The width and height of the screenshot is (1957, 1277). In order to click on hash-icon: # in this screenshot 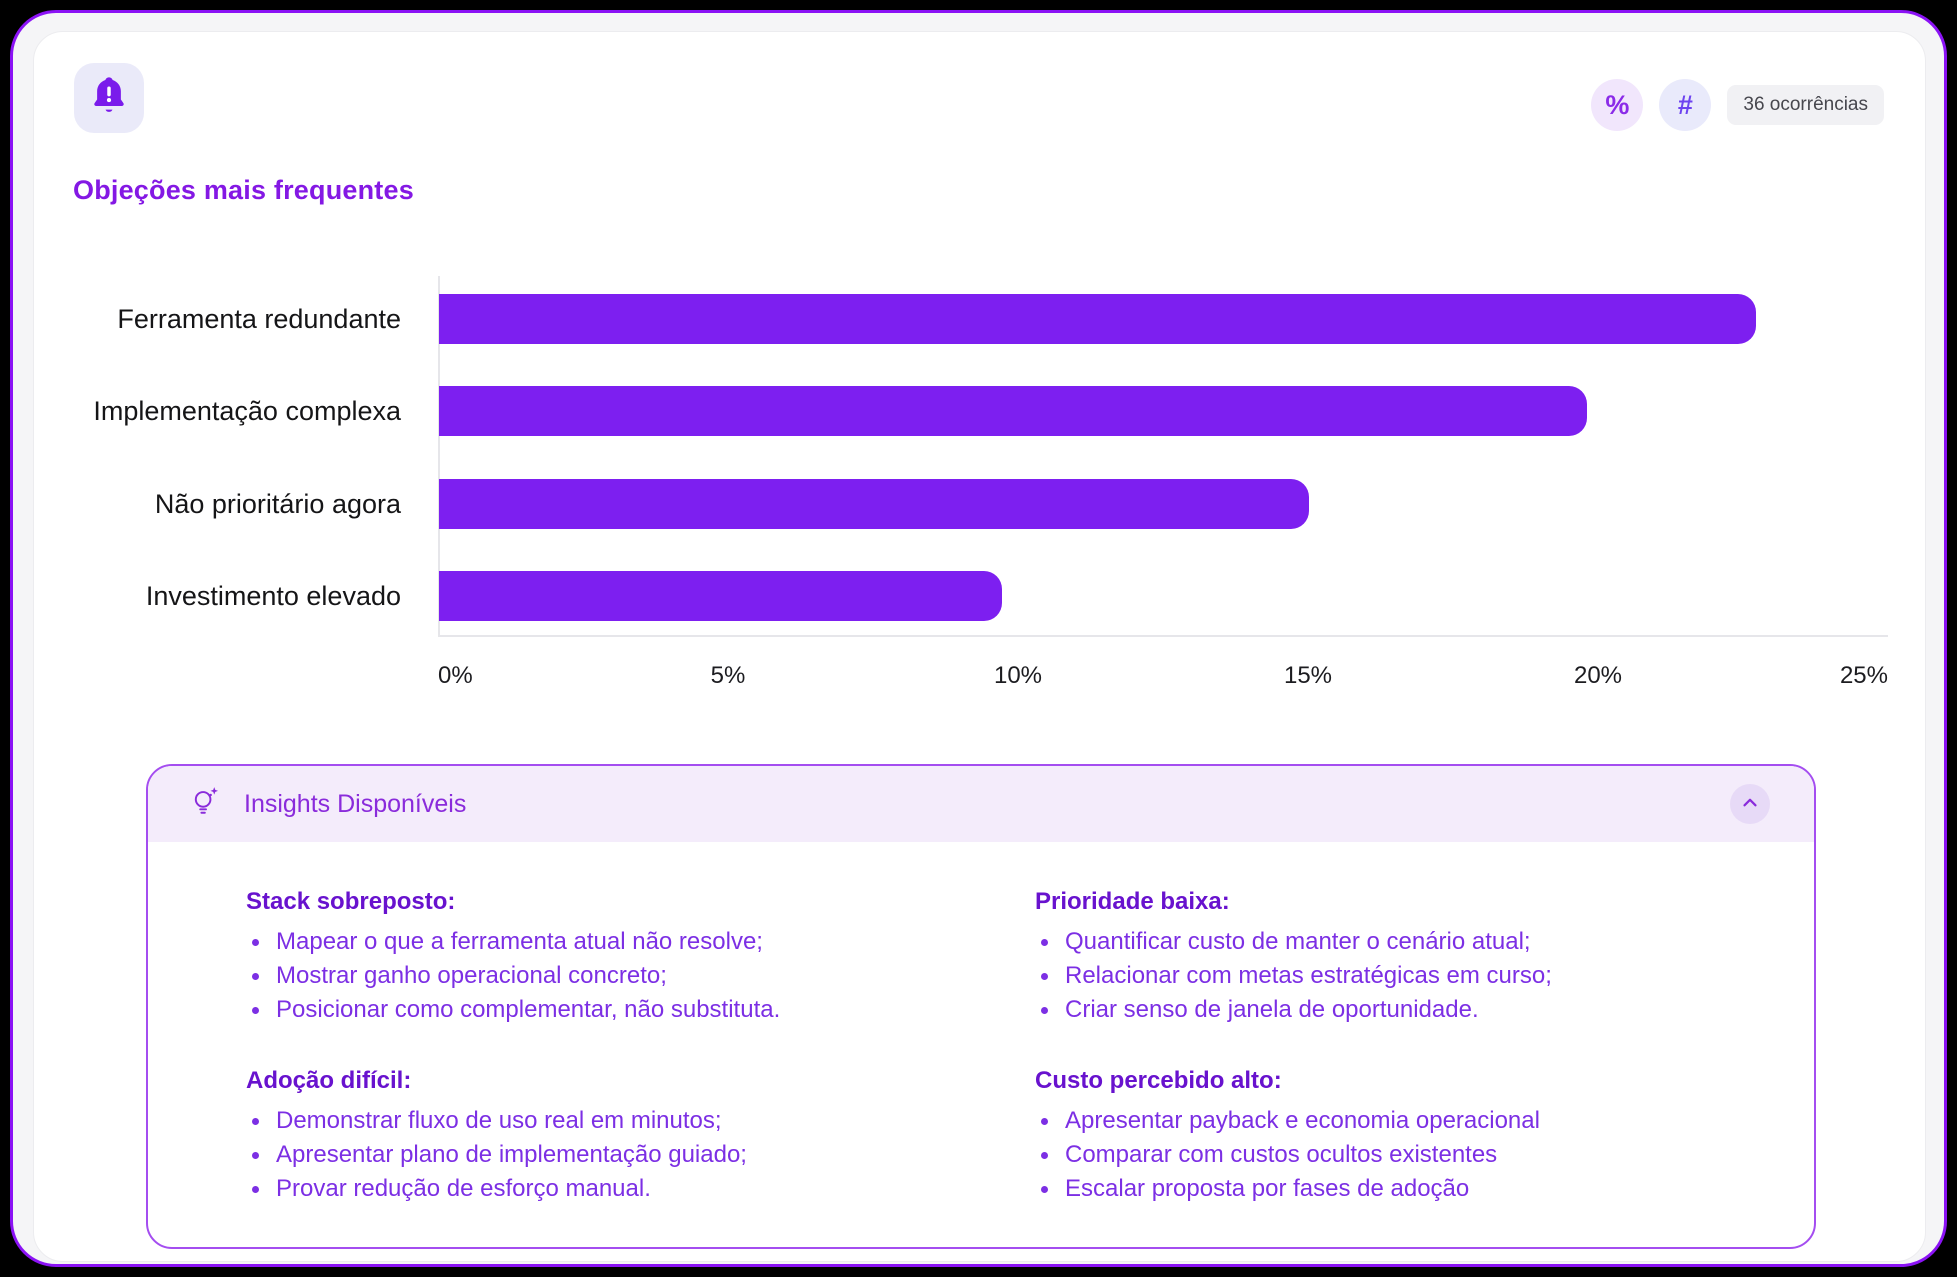, I will do `click(1685, 104)`.